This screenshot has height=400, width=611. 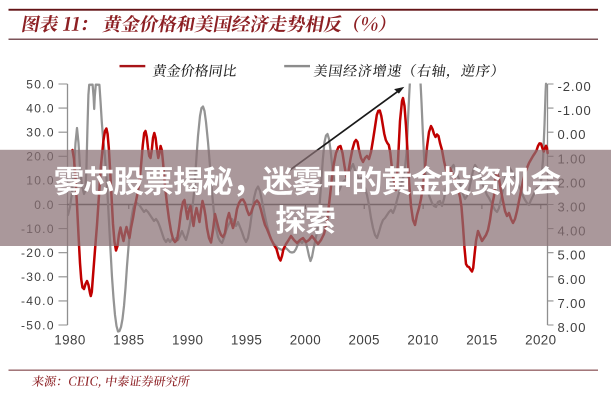 What do you see at coordinates (38, 277) in the screenshot?
I see `svg-text: -30.0` at bounding box center [38, 277].